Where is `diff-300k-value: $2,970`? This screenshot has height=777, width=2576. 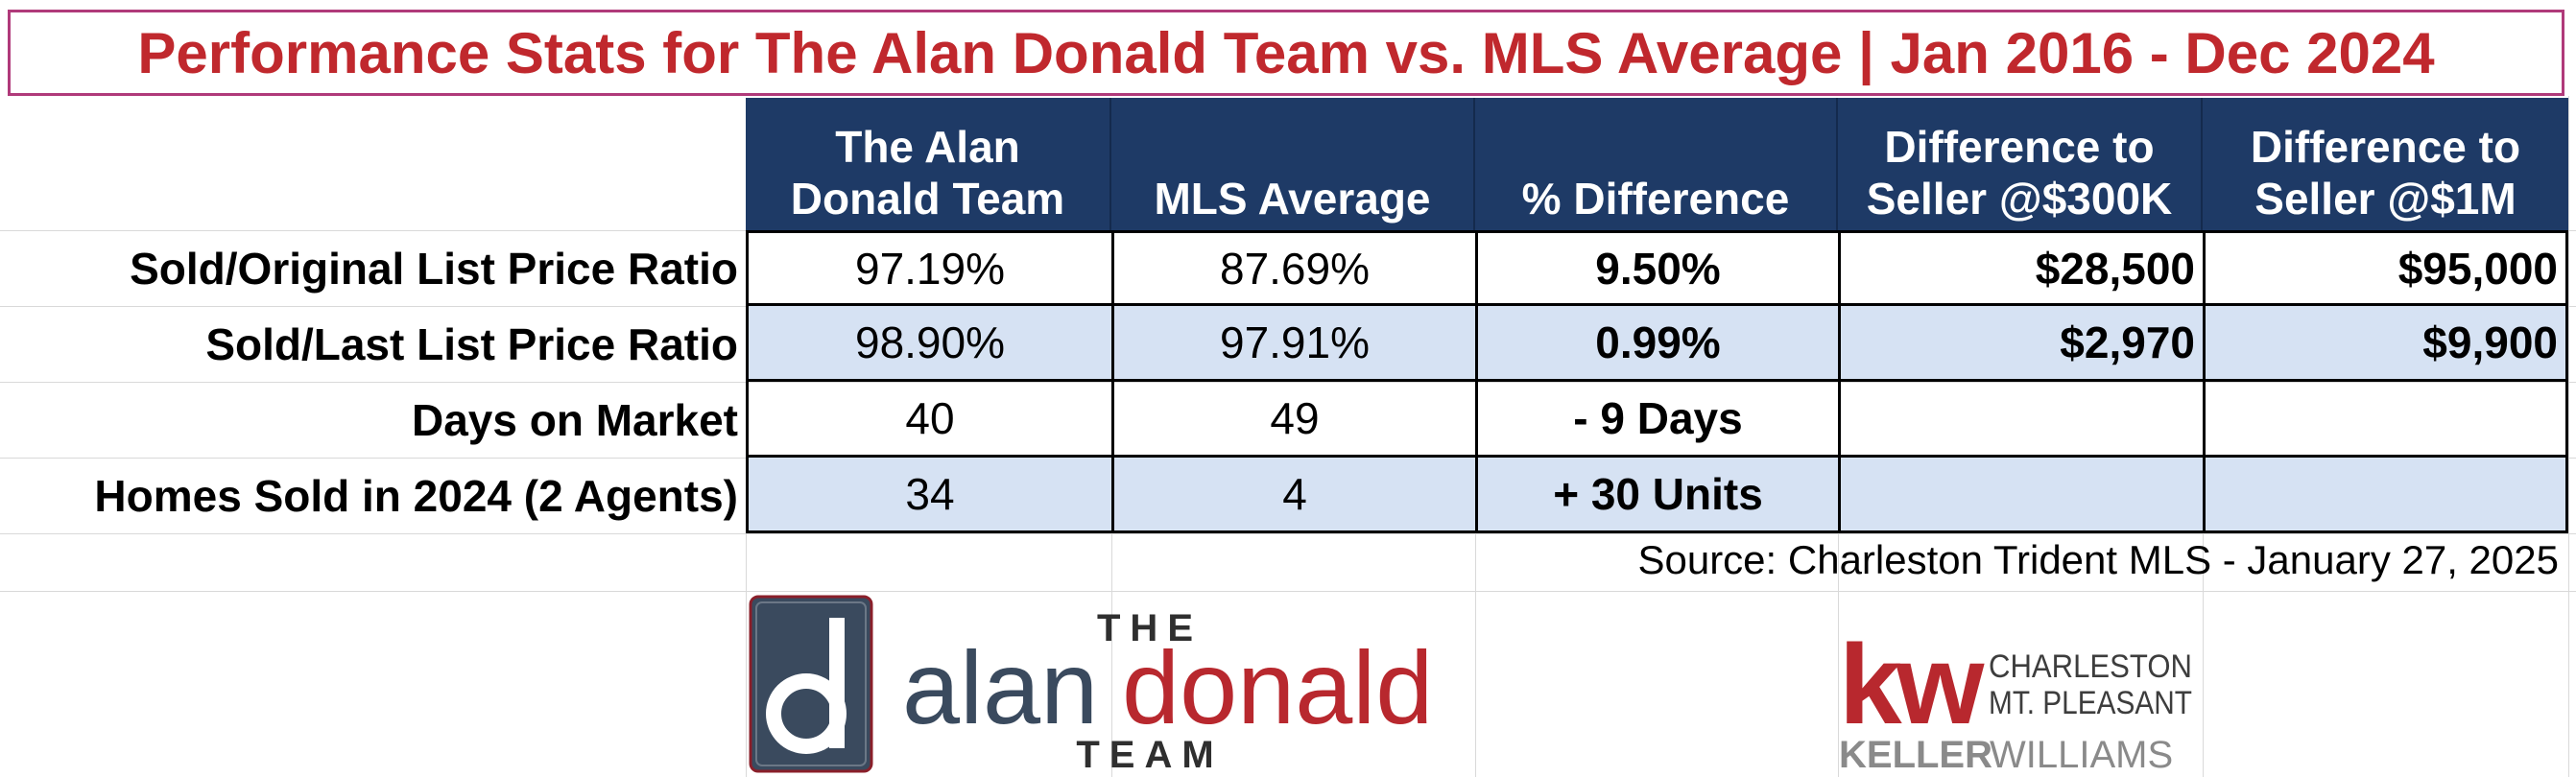 diff-300k-value: $2,970 is located at coordinates (2023, 344).